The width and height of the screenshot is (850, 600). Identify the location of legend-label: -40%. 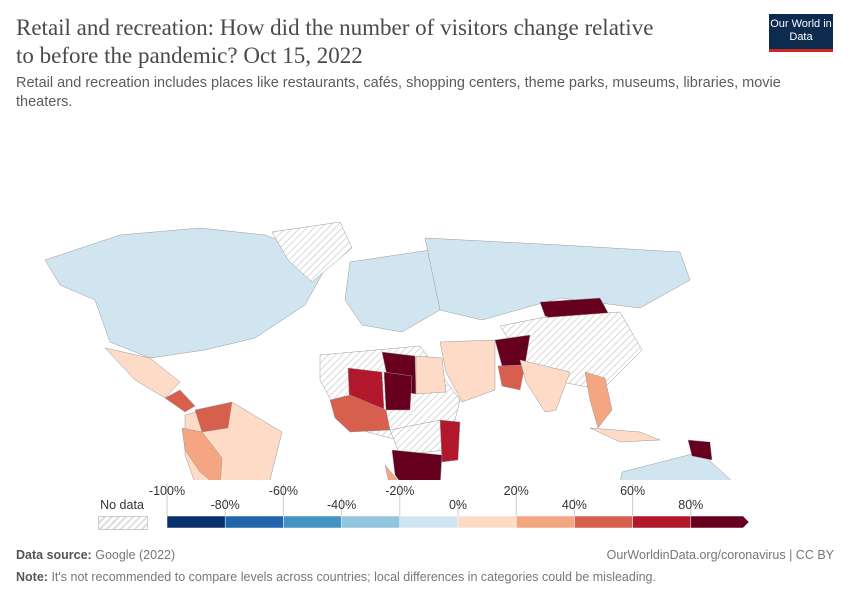
(342, 505).